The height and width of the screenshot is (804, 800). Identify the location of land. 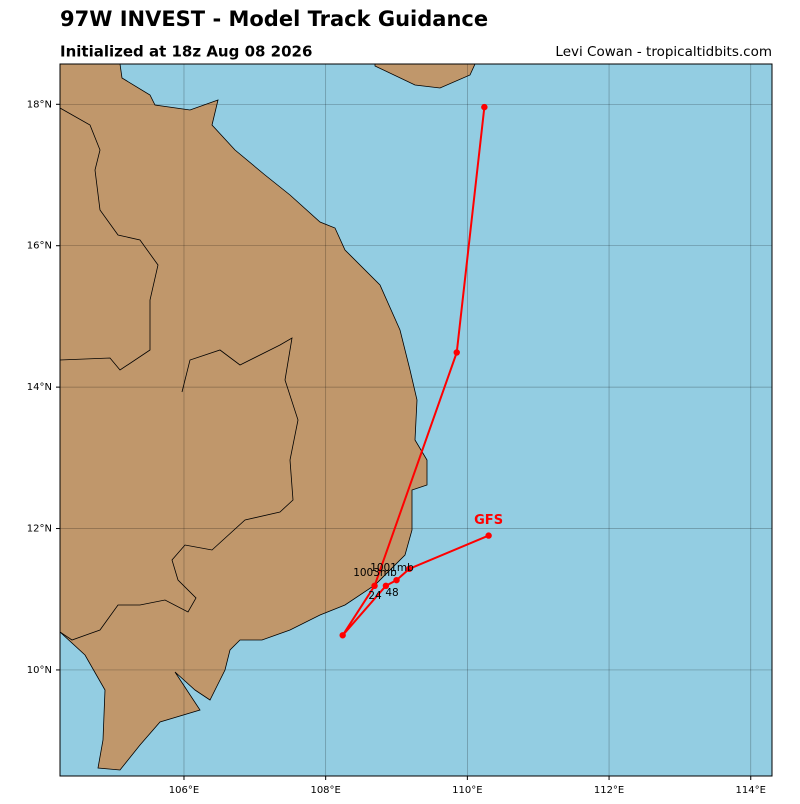
(425, 76).